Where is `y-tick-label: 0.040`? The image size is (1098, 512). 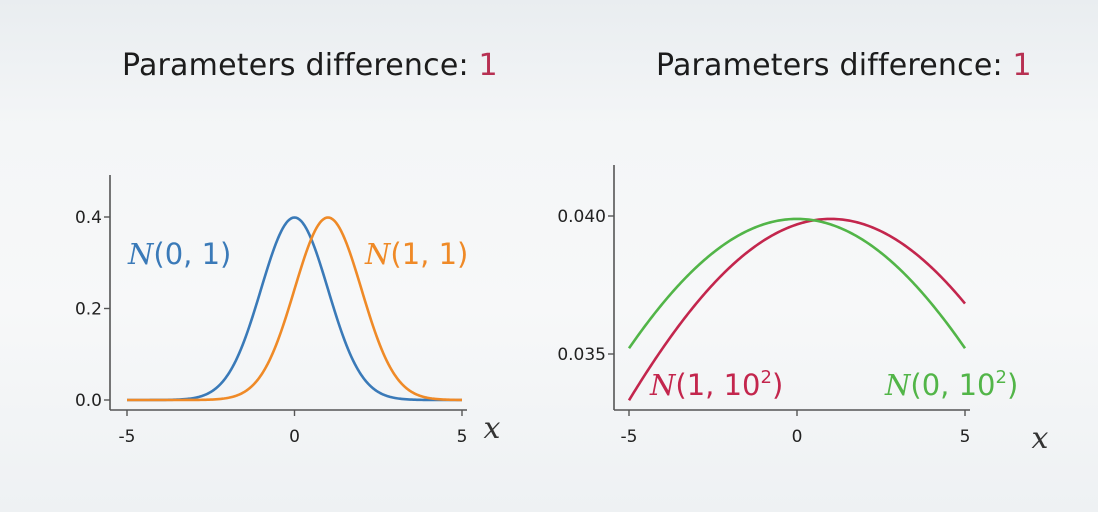 y-tick-label: 0.040 is located at coordinates (581, 217).